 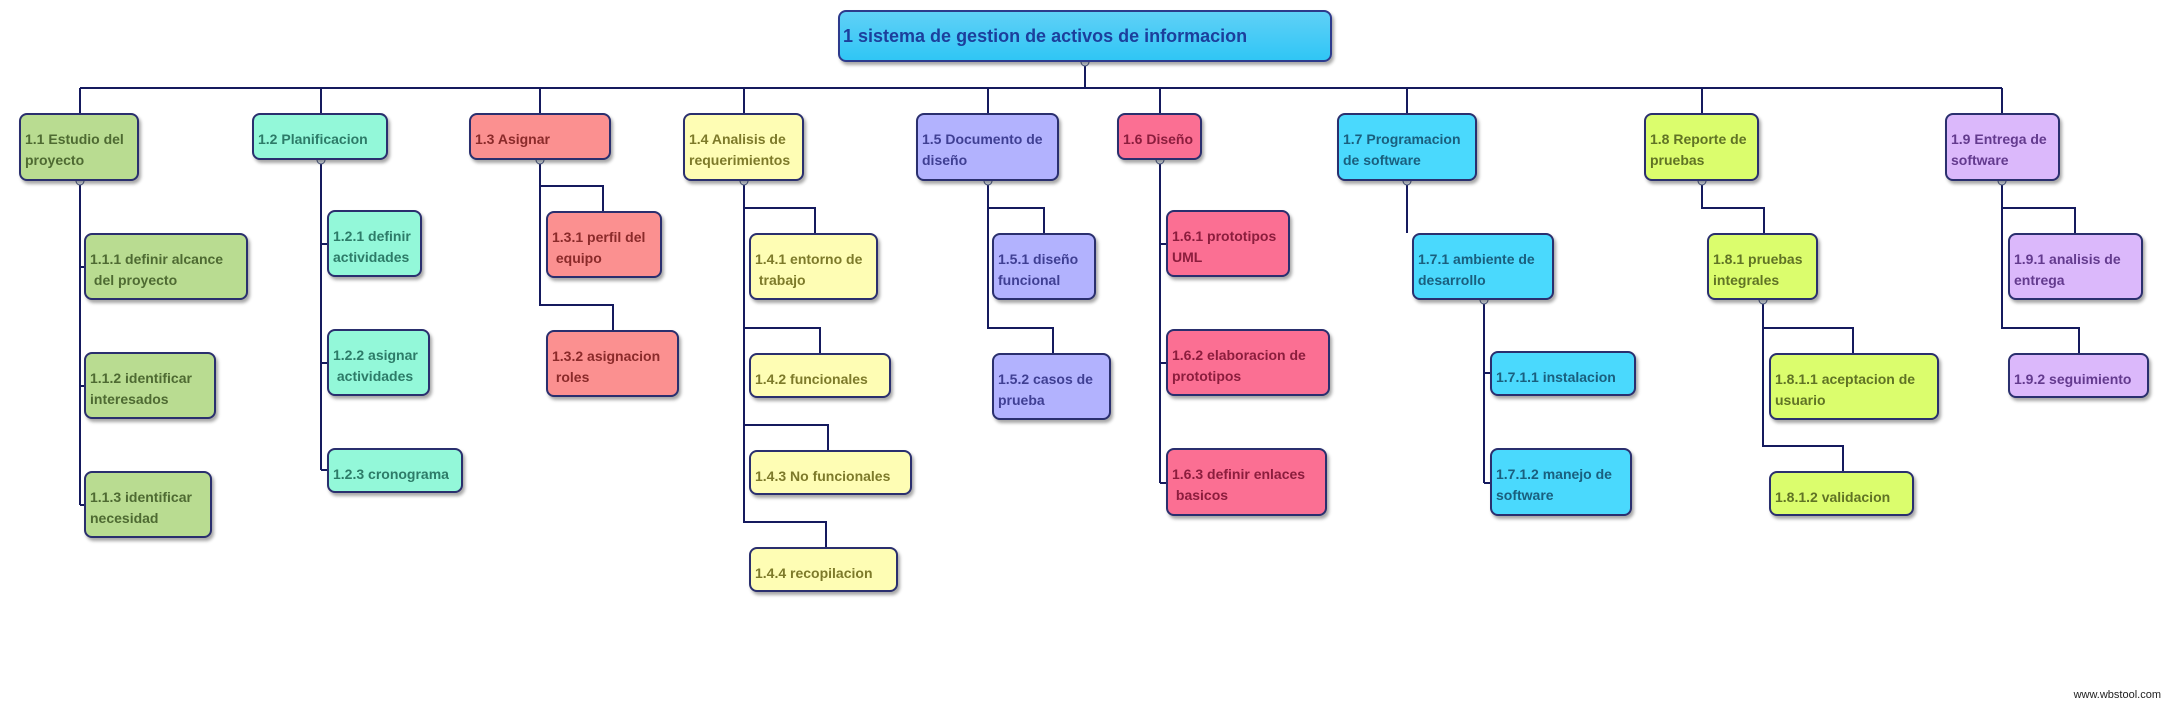 What do you see at coordinates (612, 363) in the screenshot?
I see `wbs-node-1-3-2: 1.3.2 asignacion roles` at bounding box center [612, 363].